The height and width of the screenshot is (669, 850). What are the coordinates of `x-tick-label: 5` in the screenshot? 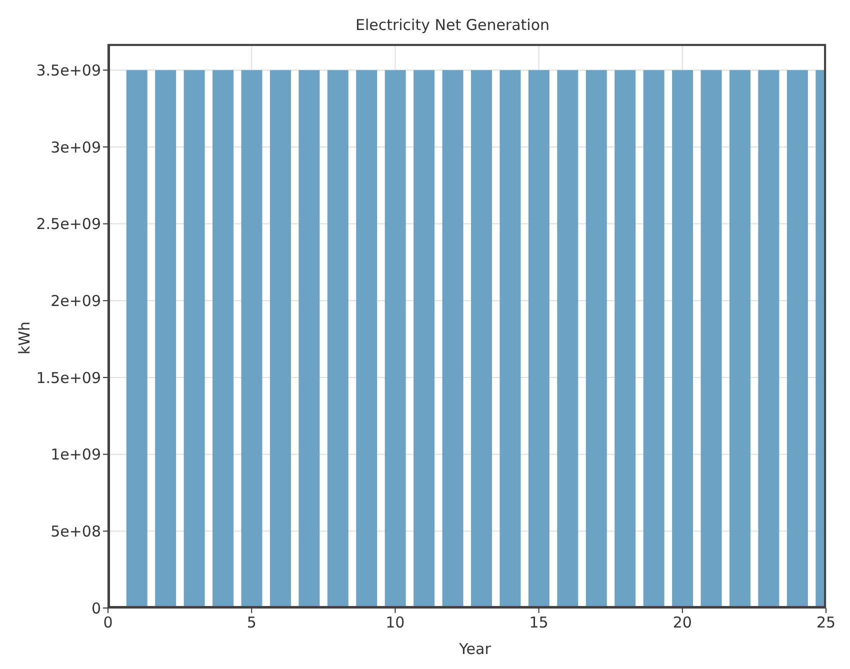 It's located at (251, 623).